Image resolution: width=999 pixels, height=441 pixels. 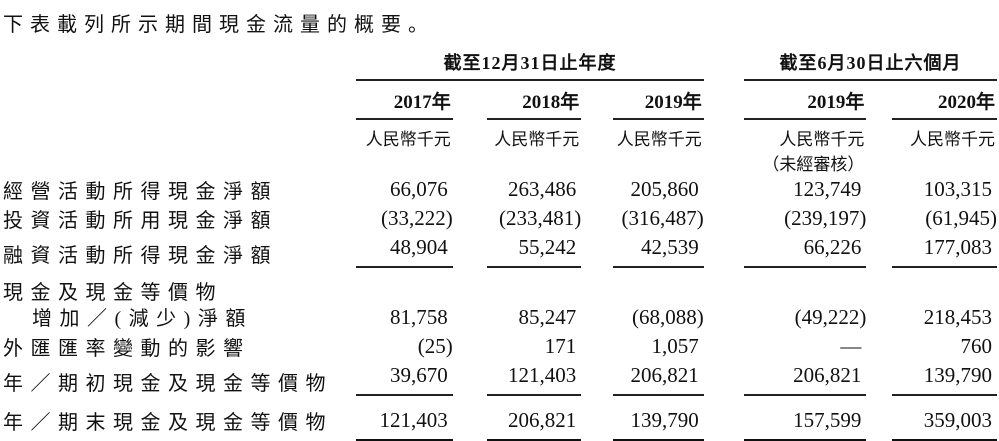 I want to click on column-group-interim: 截至6月30日止六個月, so click(x=870, y=65).